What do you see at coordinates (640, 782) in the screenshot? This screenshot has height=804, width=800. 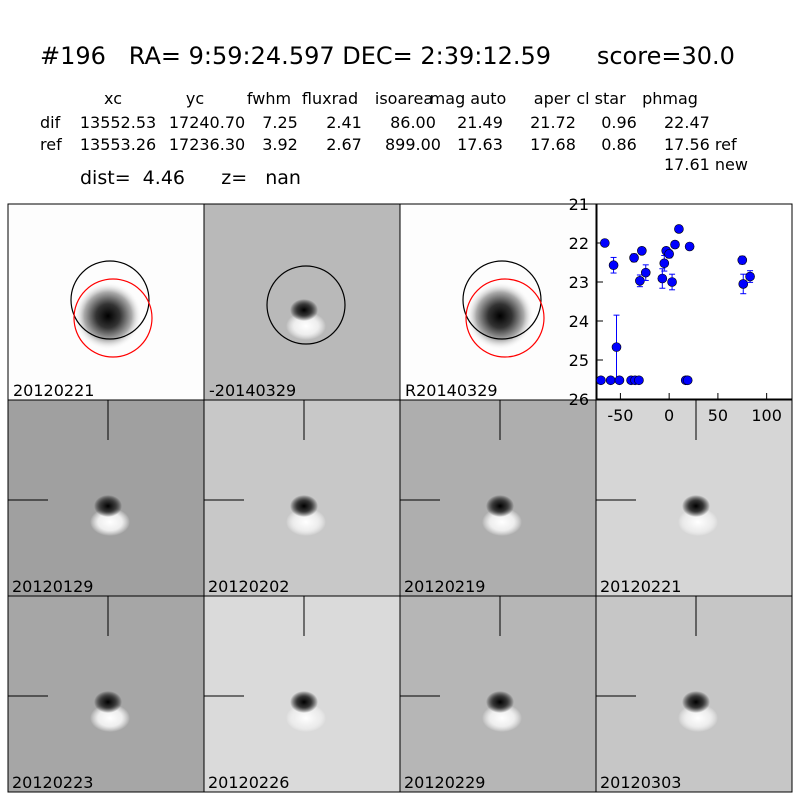 I see `stamp-label: 20120303` at bounding box center [640, 782].